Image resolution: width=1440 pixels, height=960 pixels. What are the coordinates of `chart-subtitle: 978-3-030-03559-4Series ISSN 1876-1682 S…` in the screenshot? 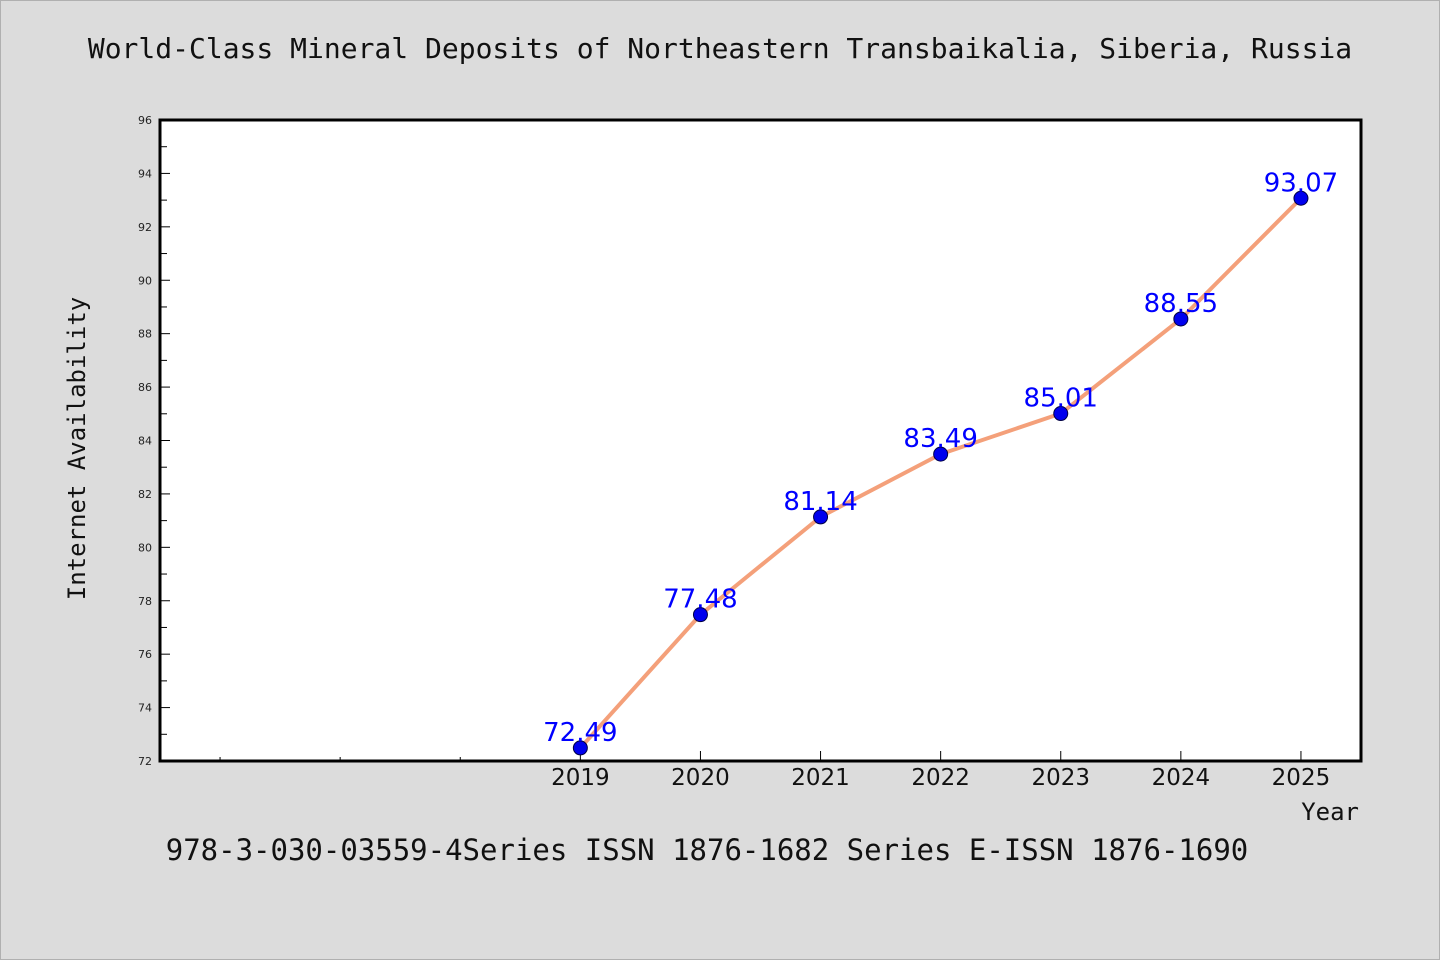 It's located at (707, 850).